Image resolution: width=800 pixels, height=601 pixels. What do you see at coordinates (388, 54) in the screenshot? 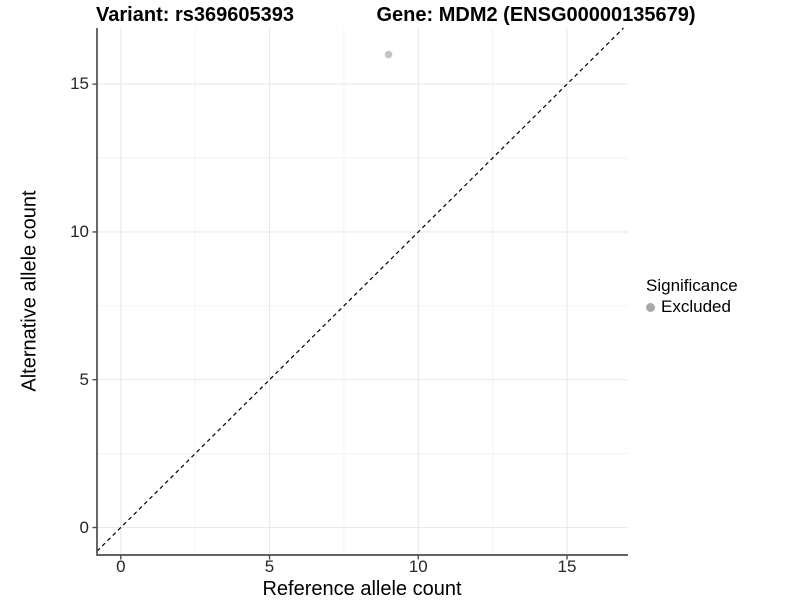
I see `data-point-excluded` at bounding box center [388, 54].